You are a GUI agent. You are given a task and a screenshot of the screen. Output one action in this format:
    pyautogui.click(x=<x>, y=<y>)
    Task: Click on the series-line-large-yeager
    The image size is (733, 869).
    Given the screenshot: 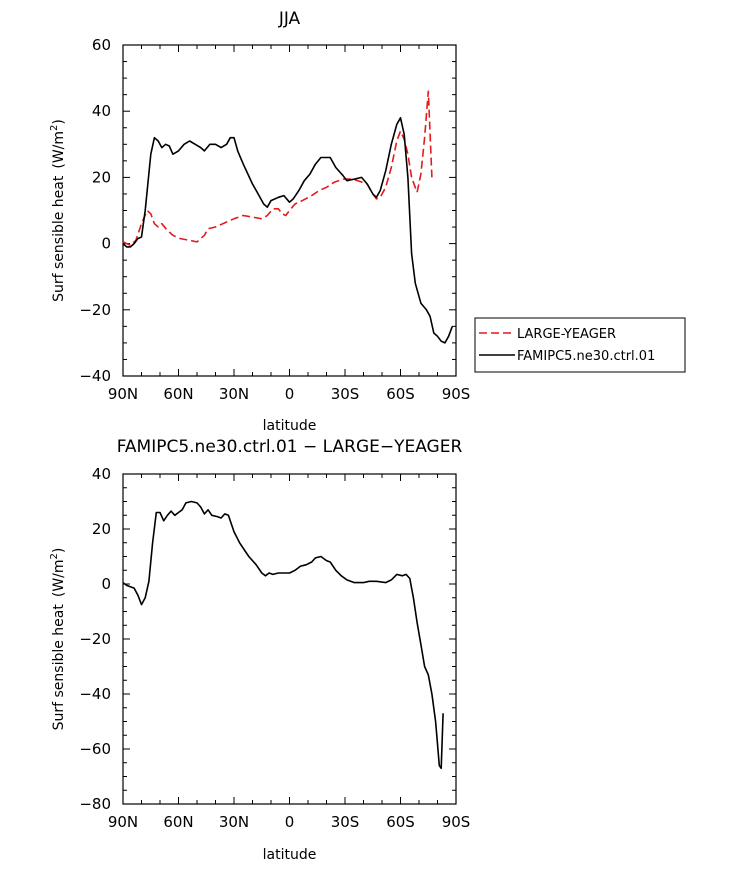 What is the action you would take?
    pyautogui.click(x=277, y=168)
    